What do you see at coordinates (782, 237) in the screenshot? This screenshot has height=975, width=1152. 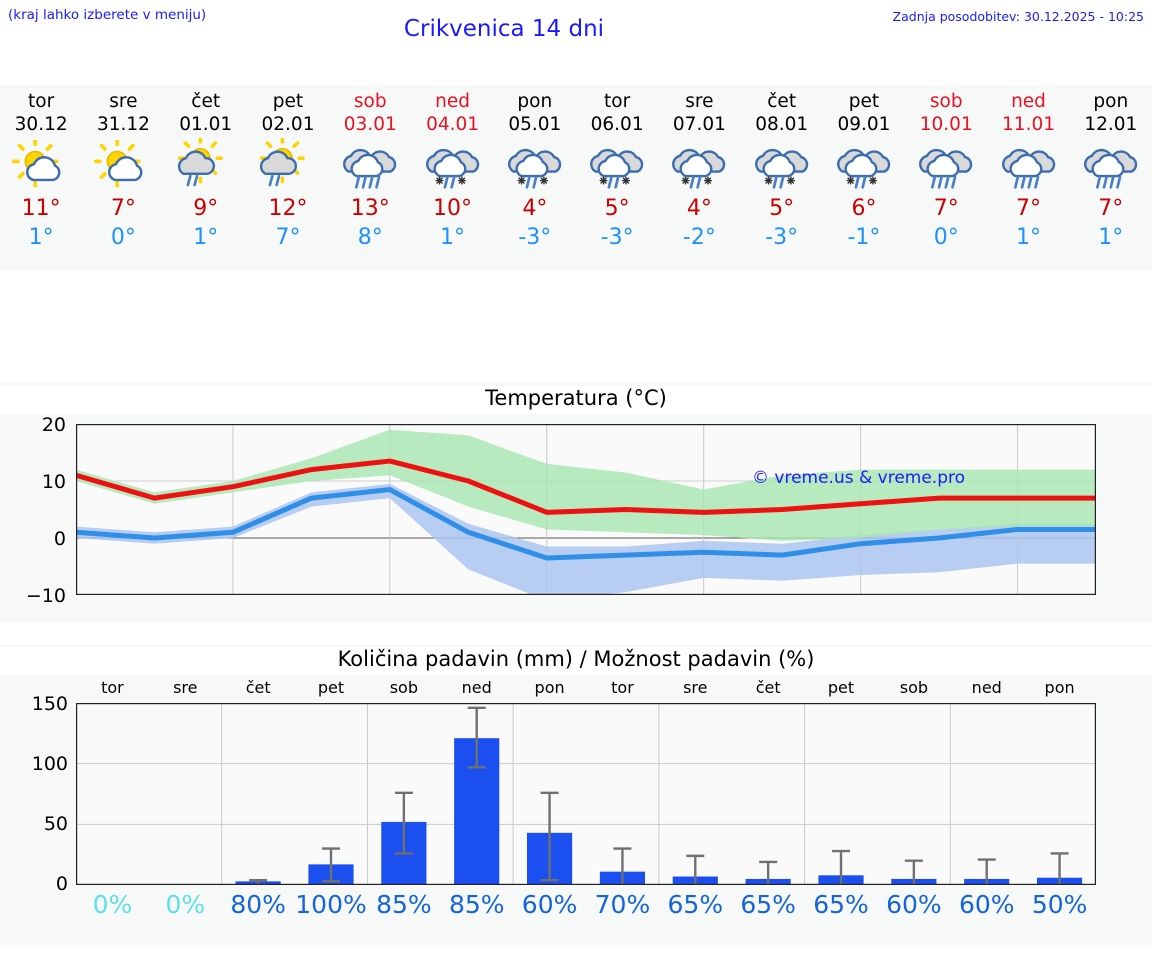 I see `day-temp-min: -3°` at bounding box center [782, 237].